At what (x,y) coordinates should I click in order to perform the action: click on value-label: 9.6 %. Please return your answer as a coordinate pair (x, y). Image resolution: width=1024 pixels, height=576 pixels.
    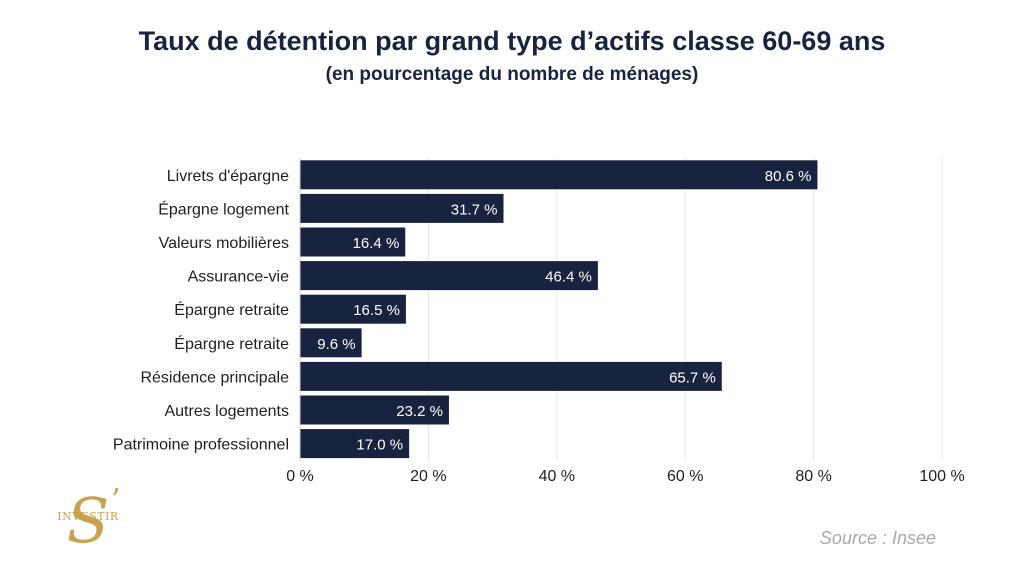
    Looking at the image, I should click on (336, 344).